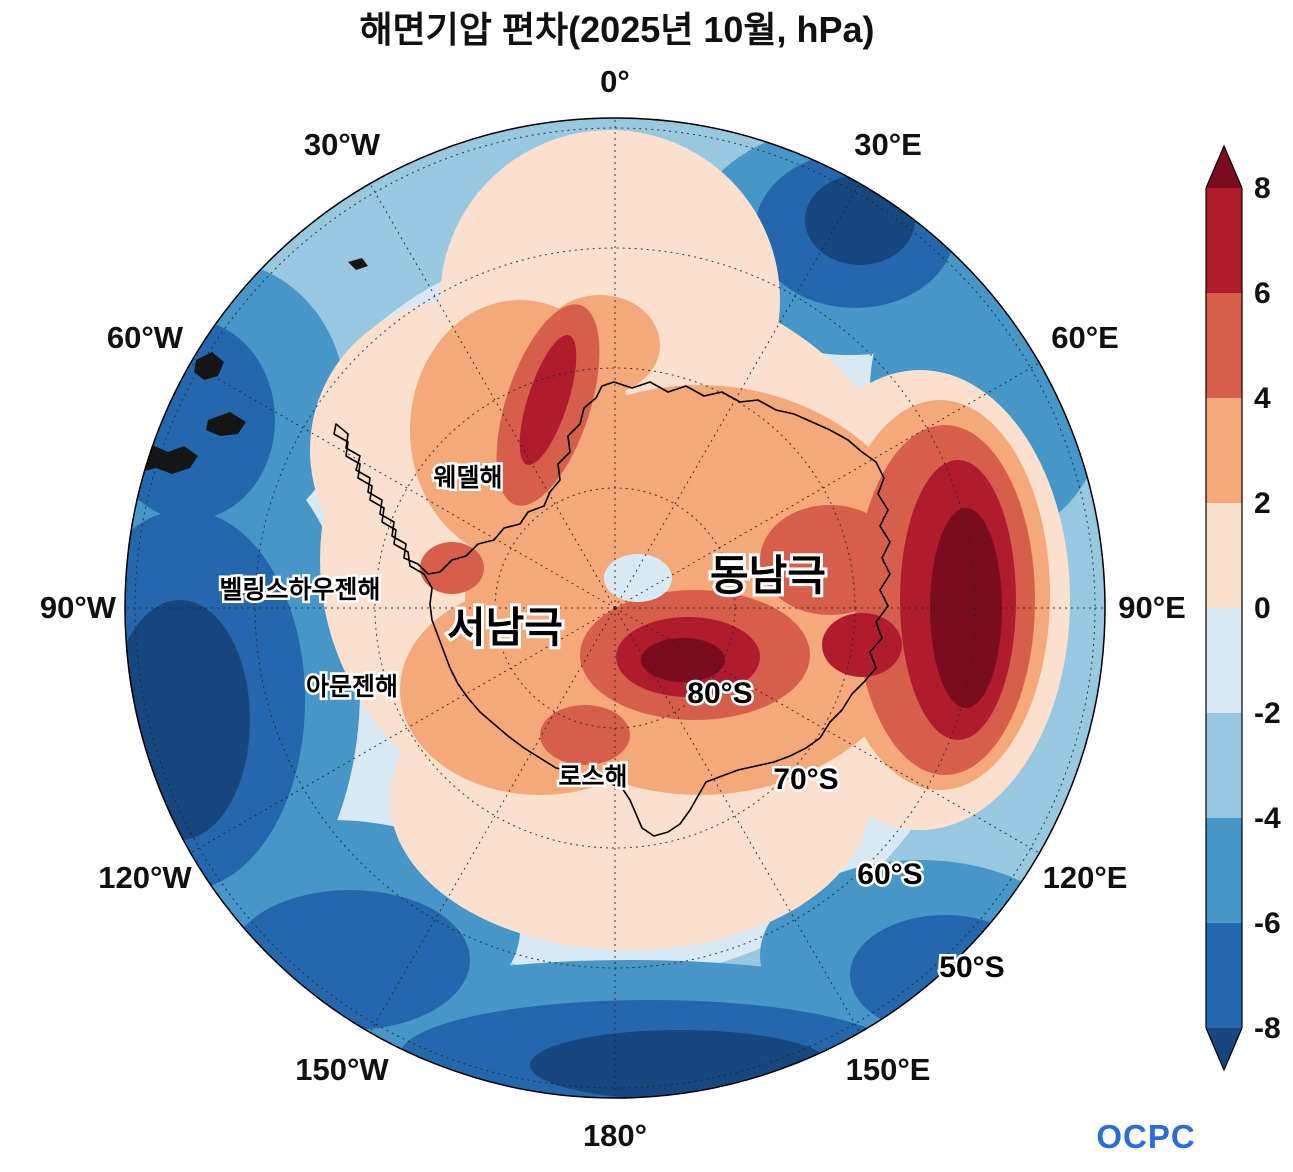  What do you see at coordinates (1262, 503) in the screenshot?
I see `cb-tick-2: 2` at bounding box center [1262, 503].